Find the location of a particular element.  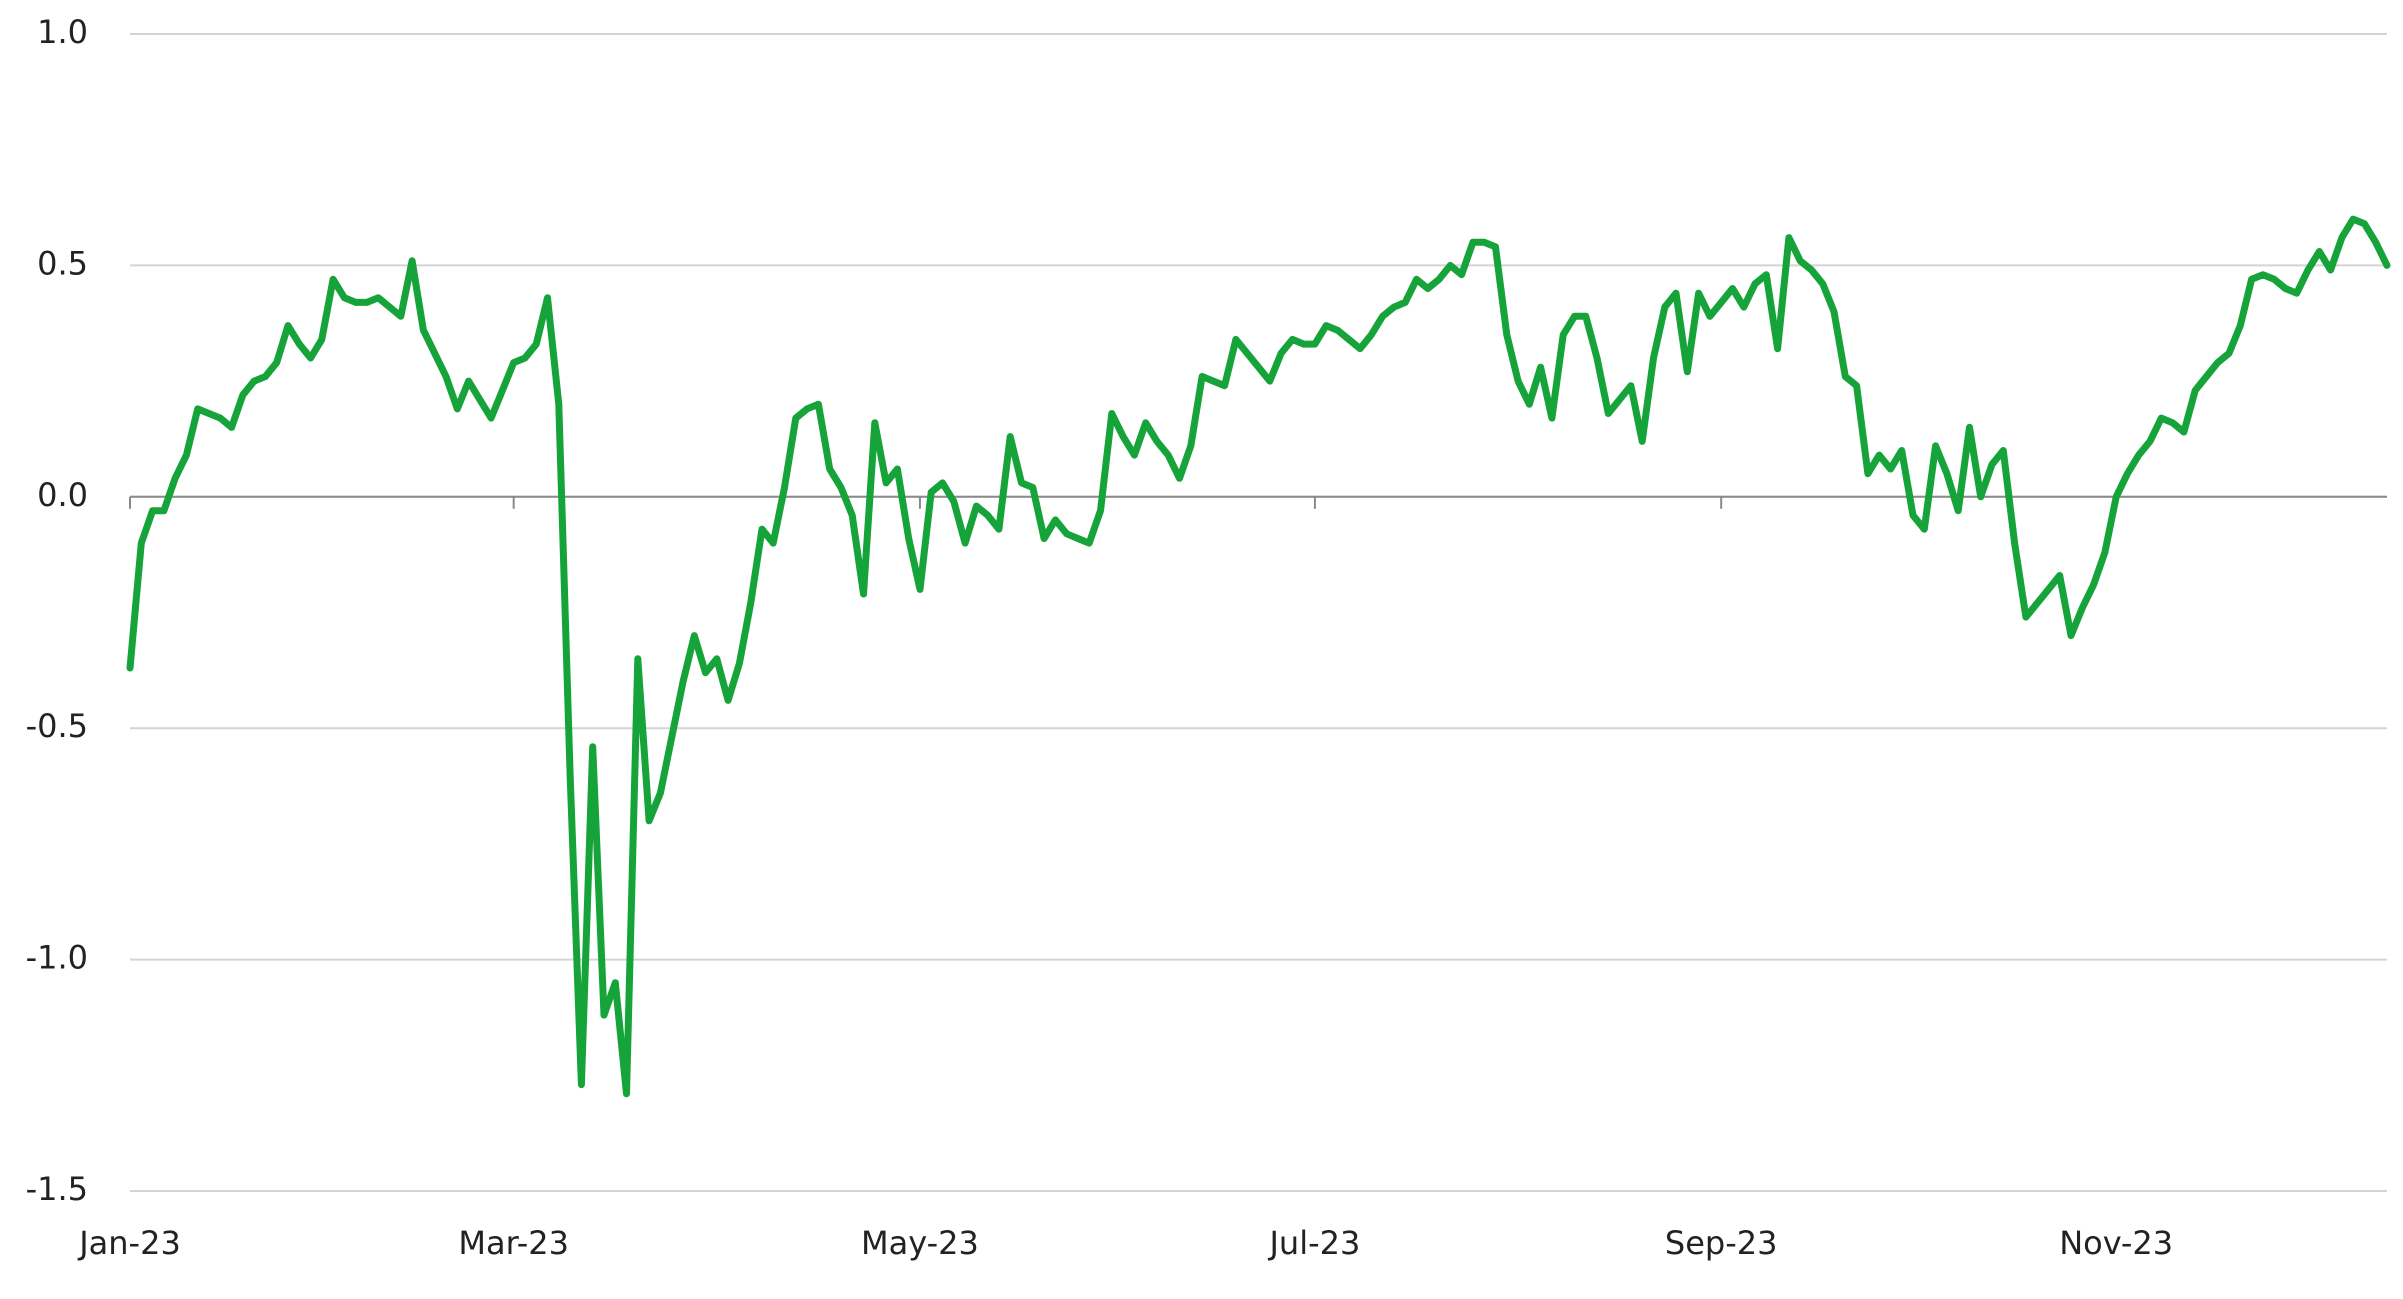

y-tick-label: -0.5 is located at coordinates (57, 726).